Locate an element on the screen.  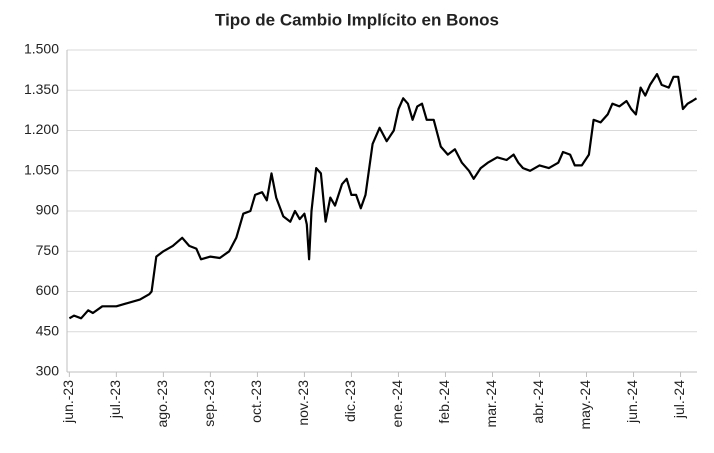
chart-title: Tipo de Cambio Implícito en Bonos is located at coordinates (357, 19).